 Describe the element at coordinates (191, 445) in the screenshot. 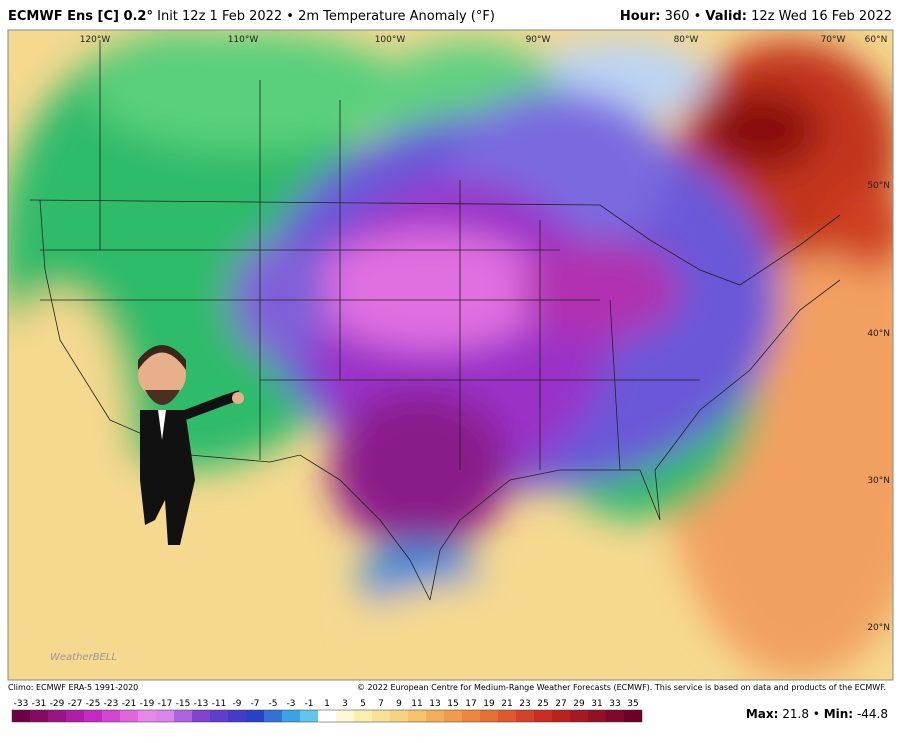

I see `character` at that location.